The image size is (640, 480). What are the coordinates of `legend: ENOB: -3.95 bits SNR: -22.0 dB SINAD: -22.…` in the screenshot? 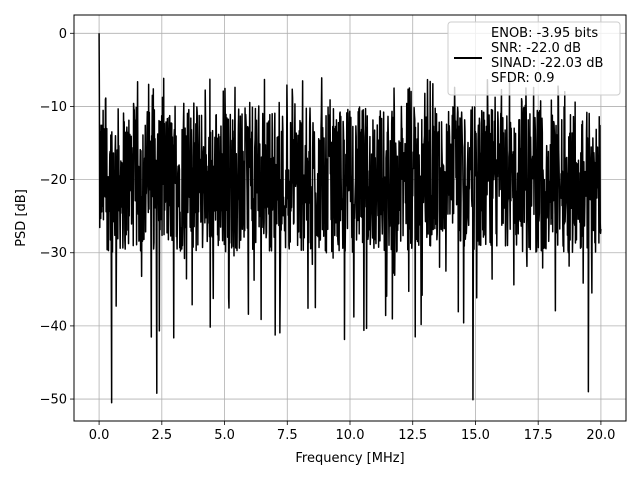 It's located at (534, 58).